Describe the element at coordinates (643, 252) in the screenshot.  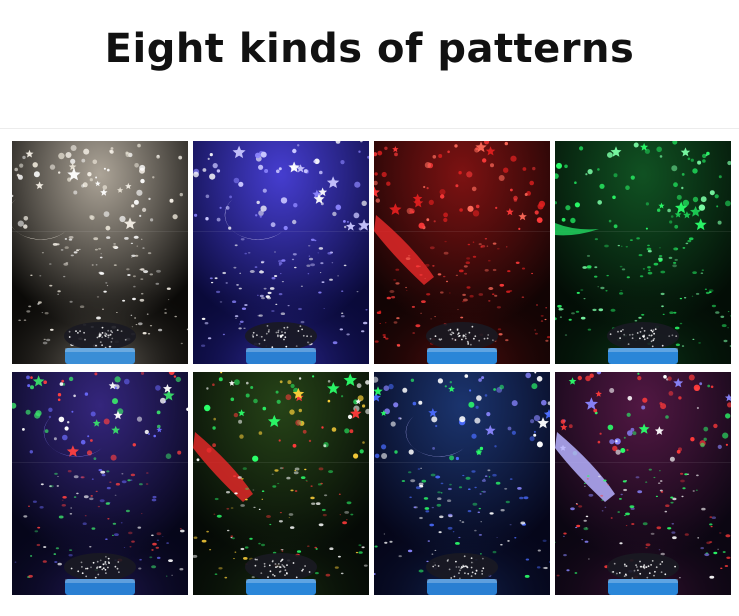
I see `pattern-photo-green` at that location.